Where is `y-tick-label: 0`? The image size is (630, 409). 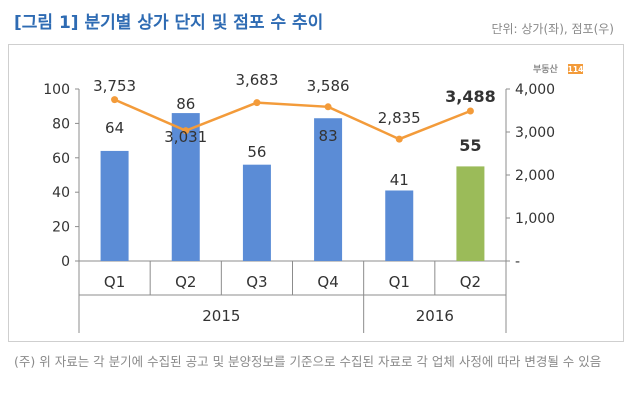 y-tick-label: 0 is located at coordinates (65, 262).